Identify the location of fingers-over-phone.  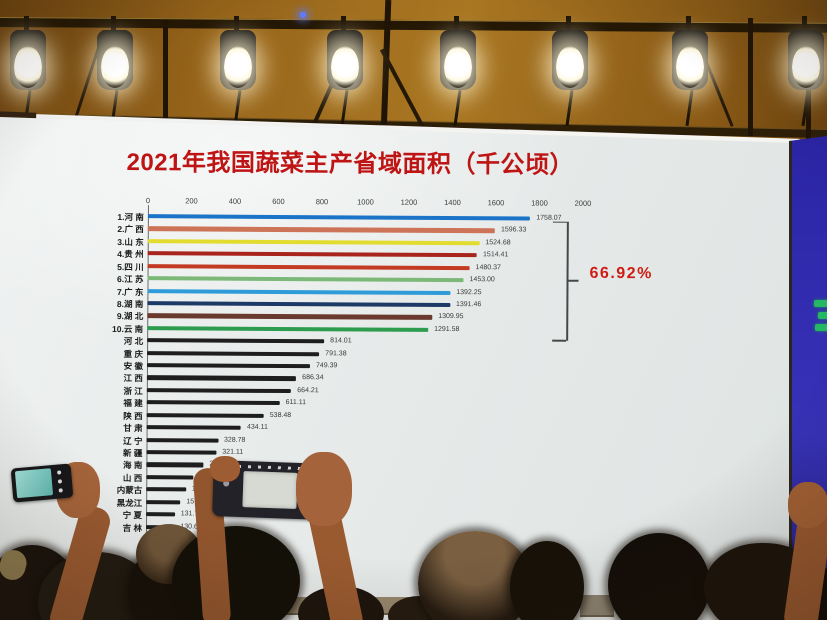
(225, 469).